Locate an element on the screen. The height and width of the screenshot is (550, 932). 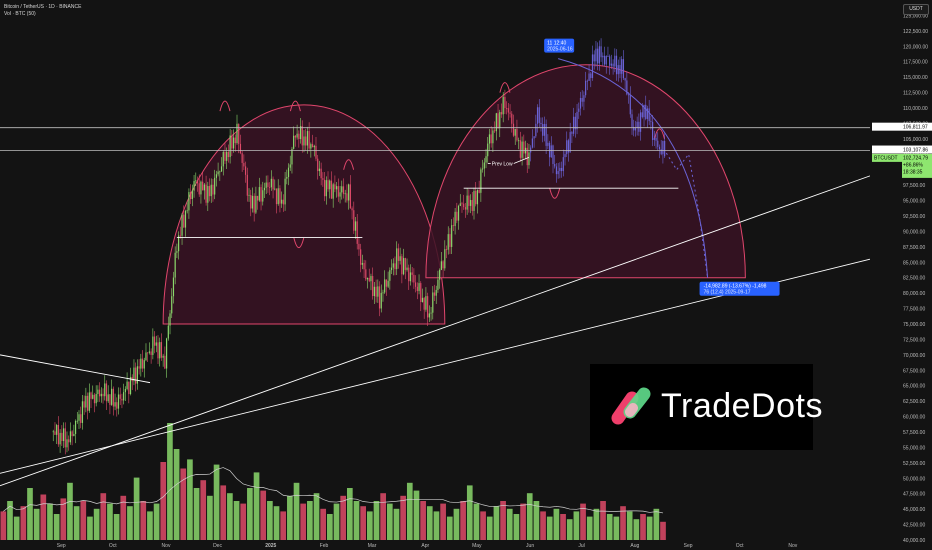
neckline-price-tag is located at coordinates (902, 149).